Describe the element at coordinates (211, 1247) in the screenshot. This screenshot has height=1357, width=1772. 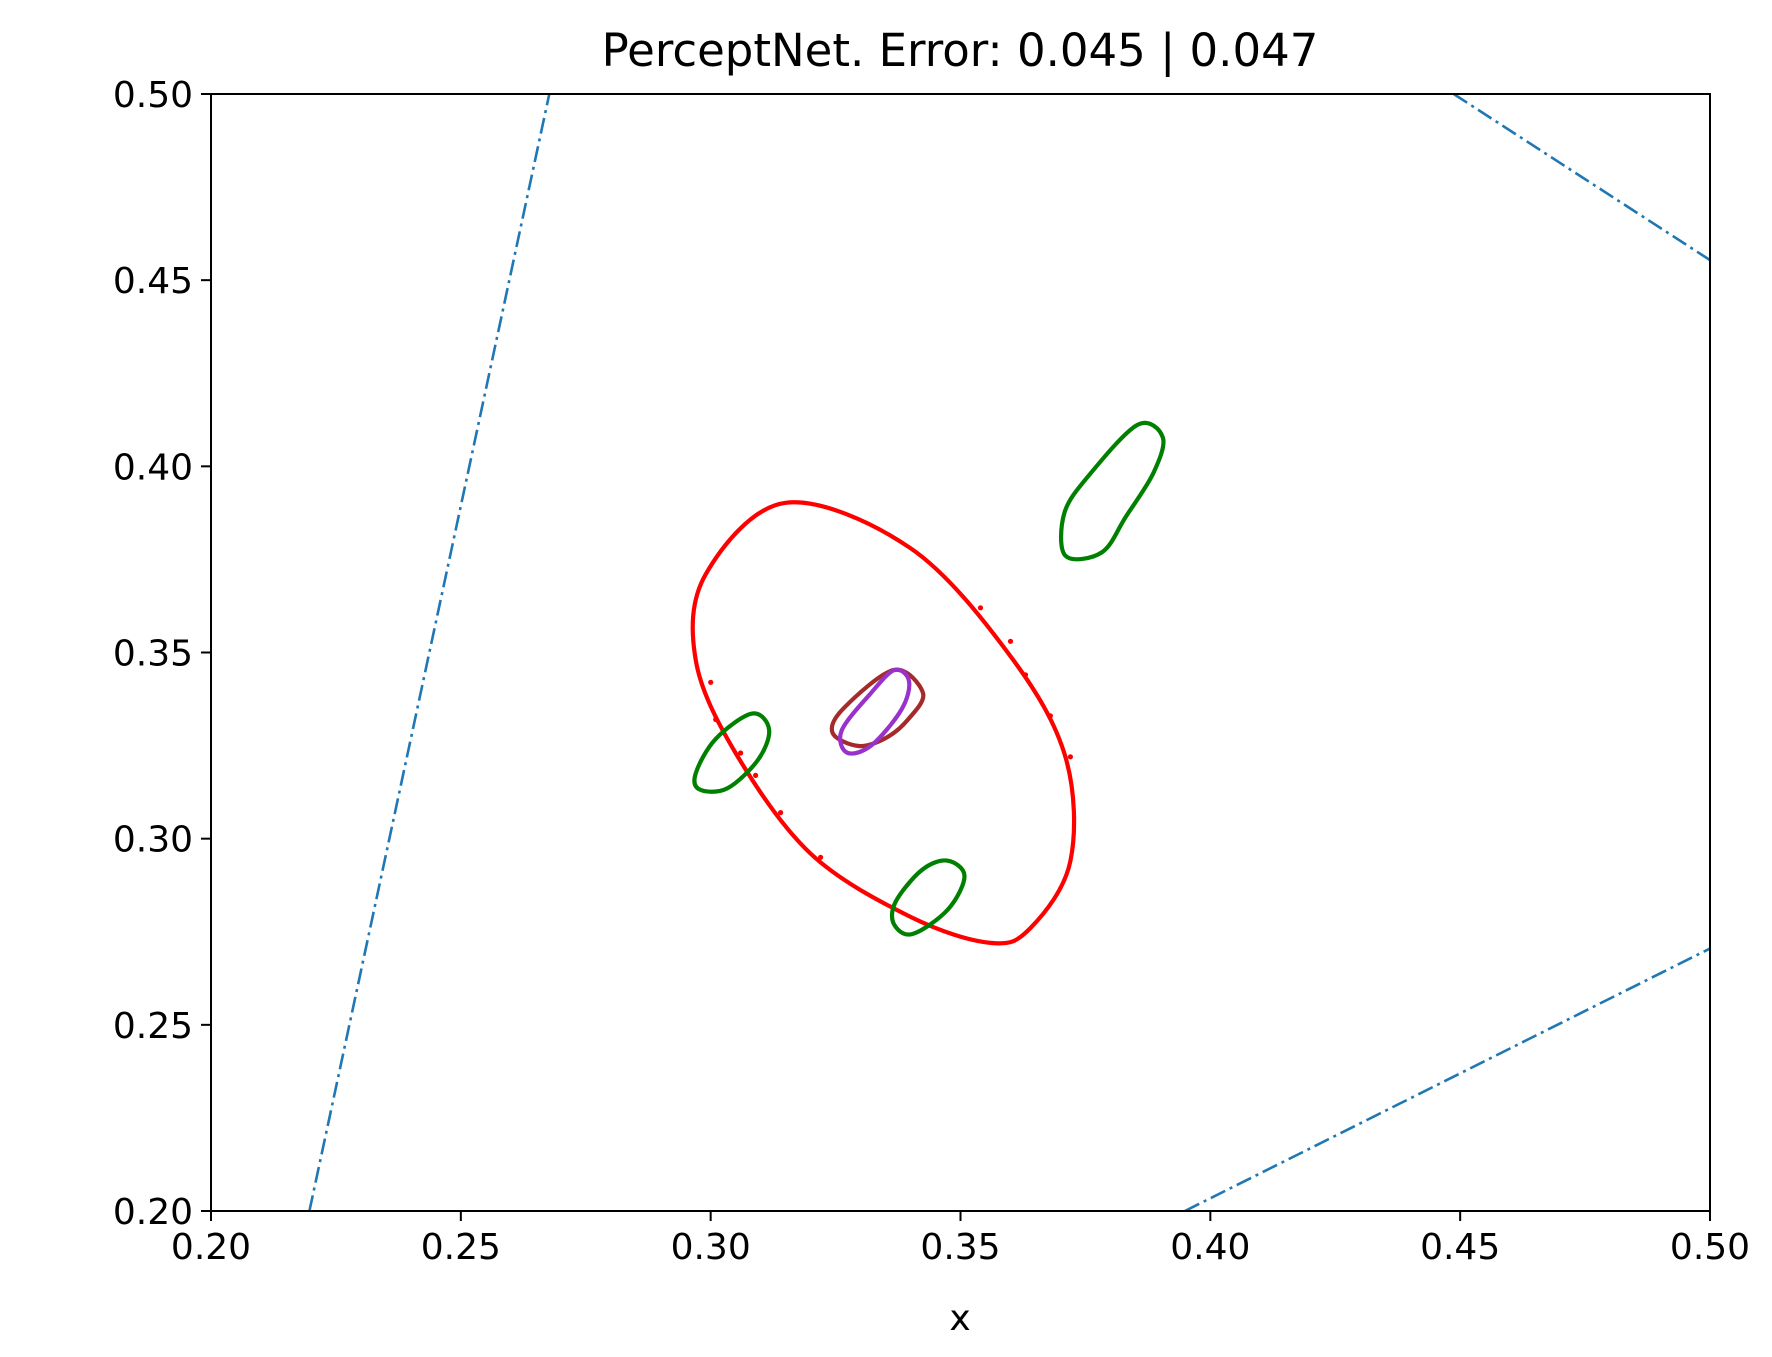
I see `x-tick-label-0: 0.20` at that location.